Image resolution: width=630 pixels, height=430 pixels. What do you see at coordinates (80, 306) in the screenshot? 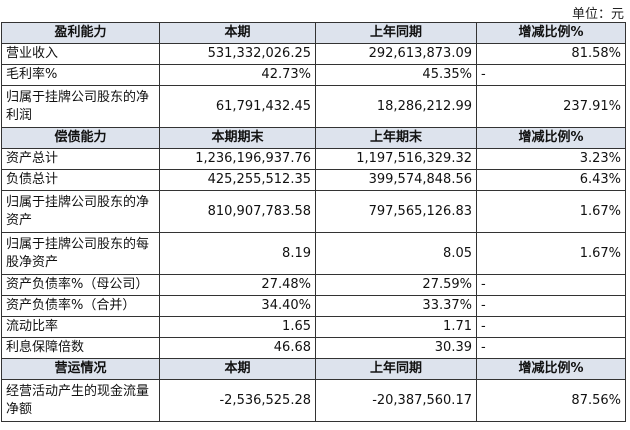
I see `row-label: 资产负债率%（合并）` at bounding box center [80, 306].